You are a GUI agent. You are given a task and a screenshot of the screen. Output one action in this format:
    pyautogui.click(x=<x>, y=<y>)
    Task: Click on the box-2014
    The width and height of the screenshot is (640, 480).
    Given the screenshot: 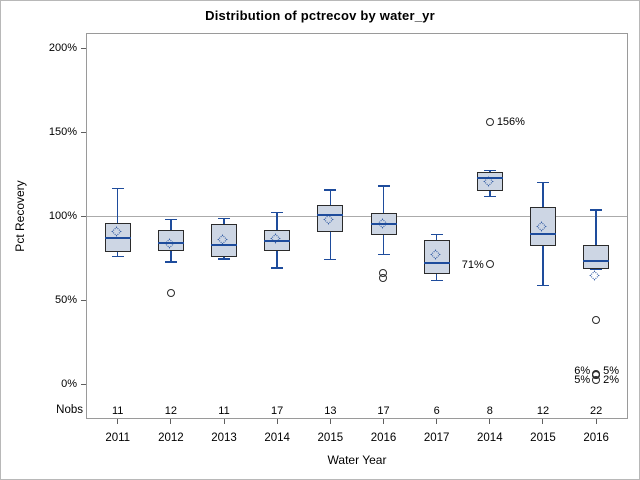 What is the action you would take?
    pyautogui.click(x=489, y=181)
    